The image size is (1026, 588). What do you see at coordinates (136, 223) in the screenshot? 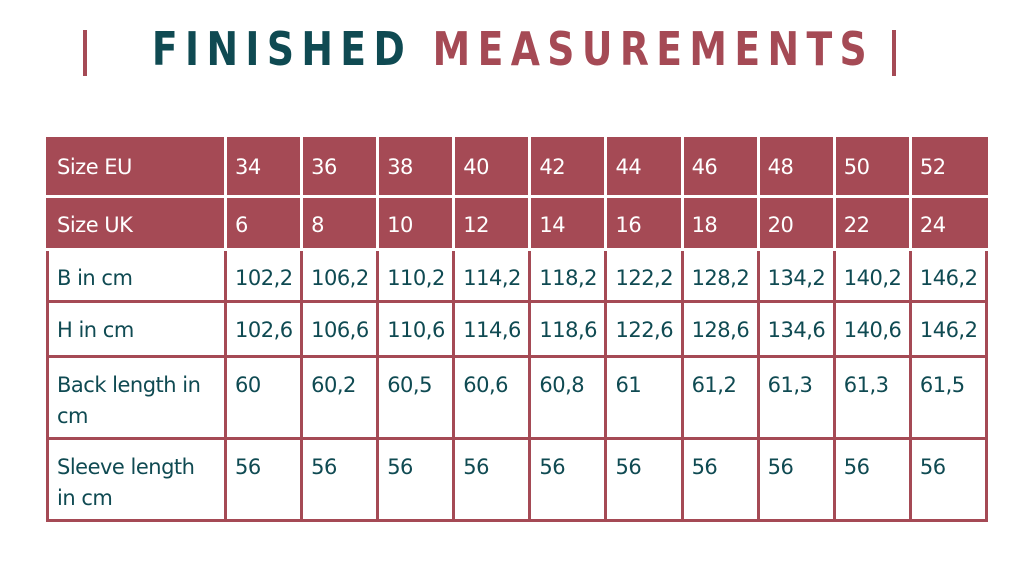
I see `row-label: Size UK` at bounding box center [136, 223].